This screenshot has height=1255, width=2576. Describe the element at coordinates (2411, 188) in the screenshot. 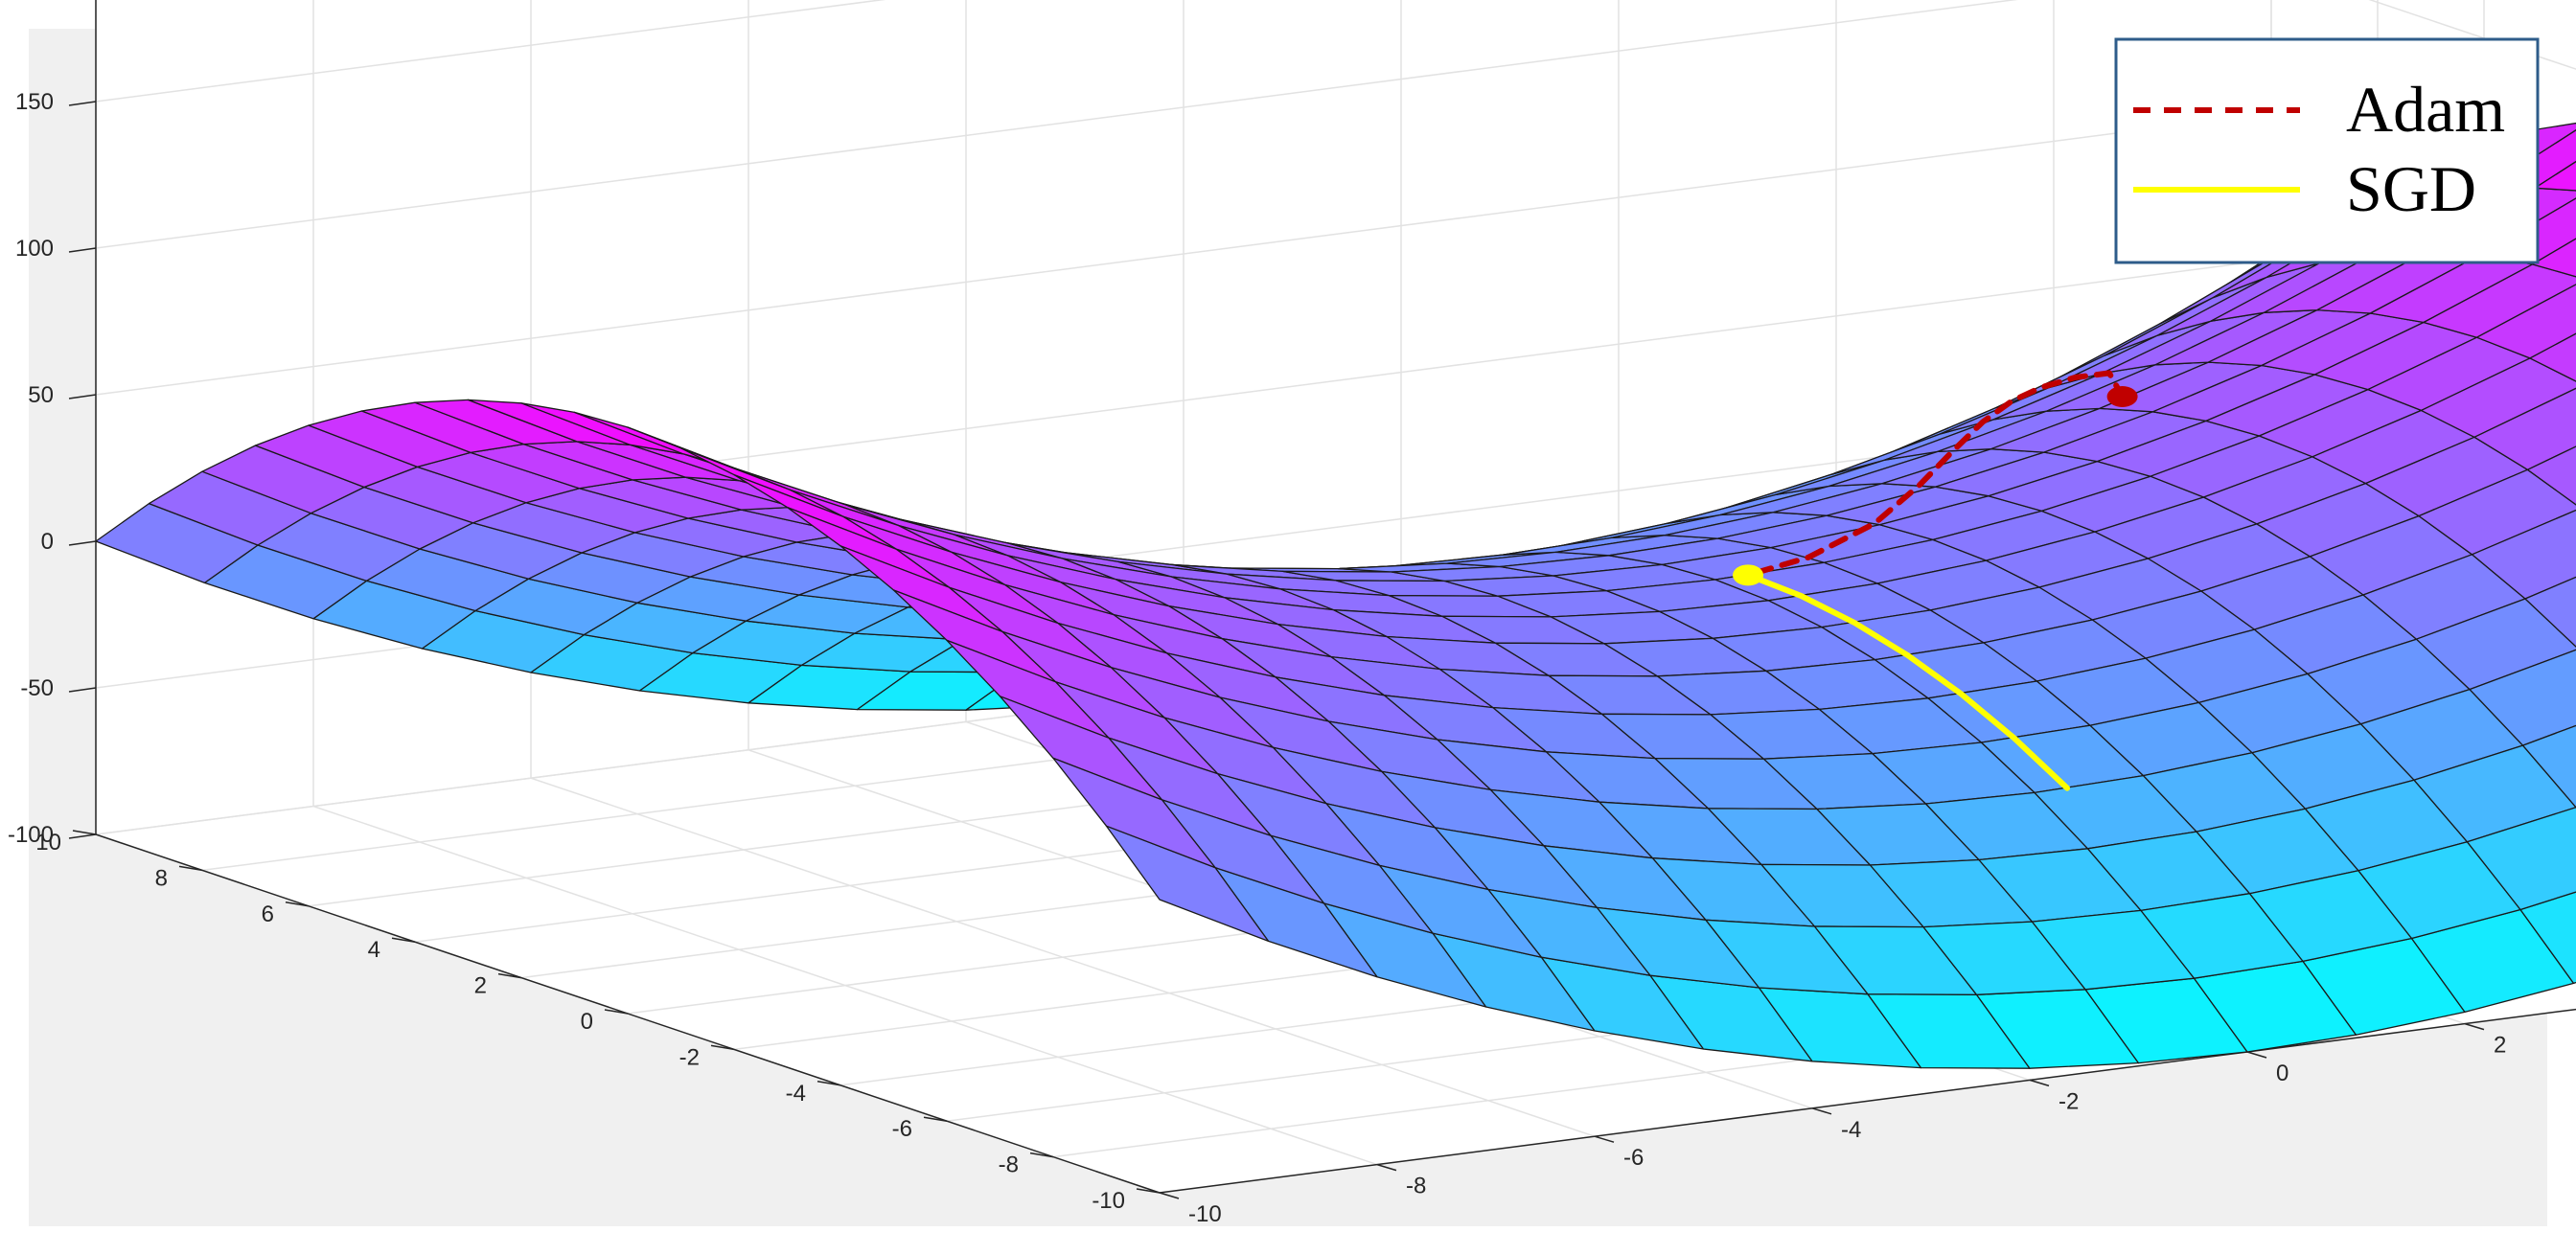

I see `legend-label-sgd: SGD` at that location.